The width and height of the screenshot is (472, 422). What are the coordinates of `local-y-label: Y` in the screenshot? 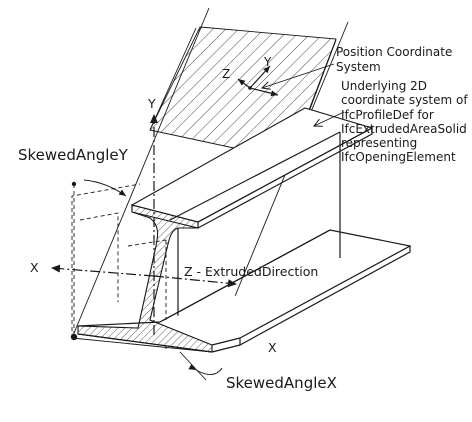 It's located at (267, 62).